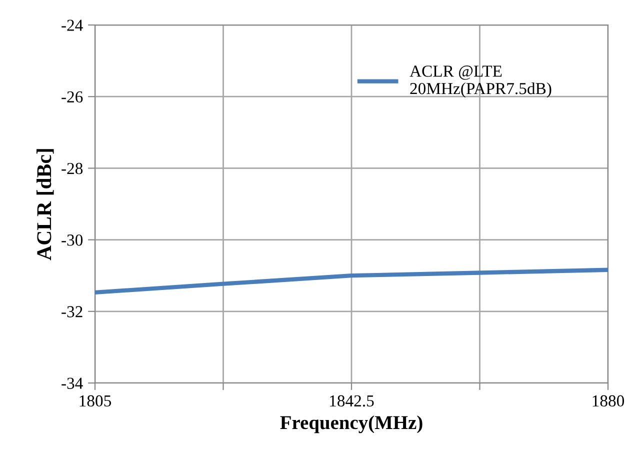  What do you see at coordinates (481, 82) in the screenshot?
I see `legend-label: ACLR @LTE 20MHz(PAPR7.5dB)` at bounding box center [481, 82].